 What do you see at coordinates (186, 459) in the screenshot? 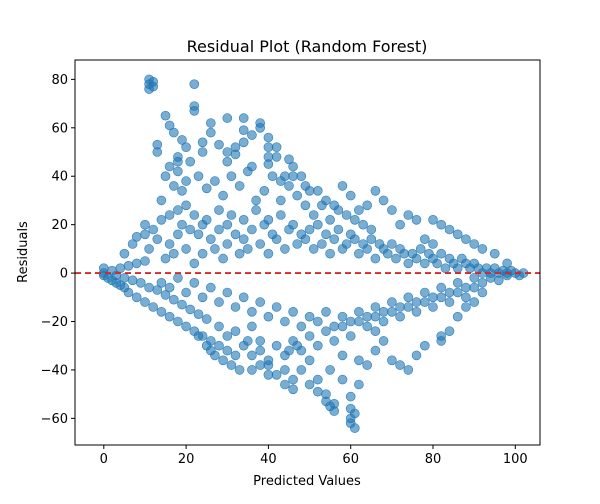
I see `x-tick-label: 20` at bounding box center [186, 459].